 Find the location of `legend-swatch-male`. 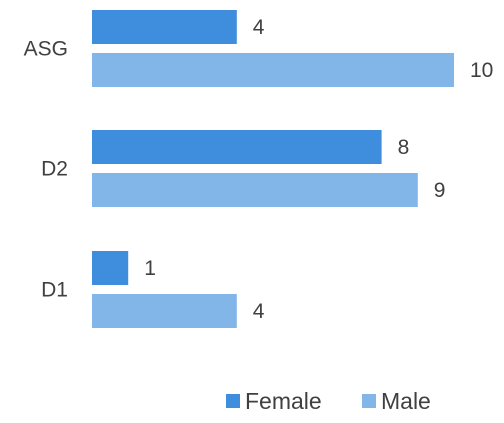

legend-swatch-male is located at coordinates (369, 401).